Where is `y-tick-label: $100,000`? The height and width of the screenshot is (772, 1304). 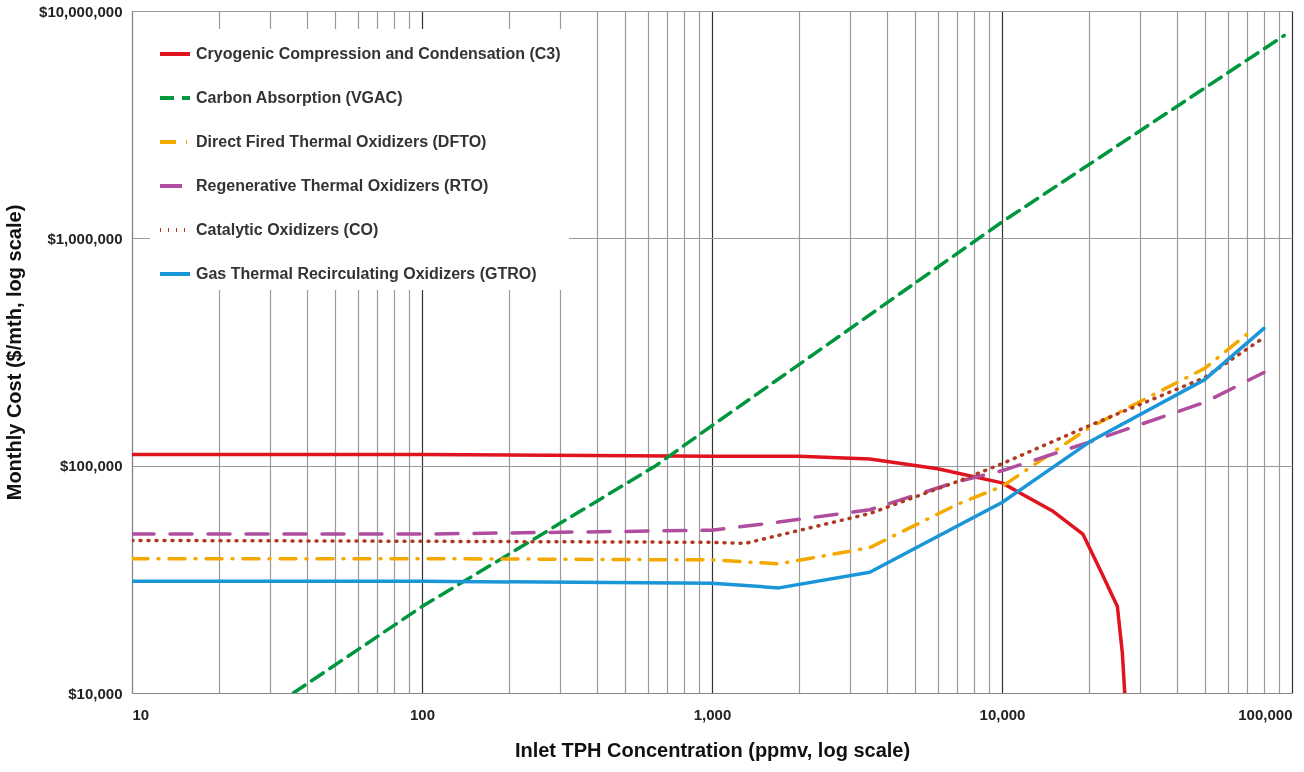 y-tick-label: $100,000 is located at coordinates (91, 466).